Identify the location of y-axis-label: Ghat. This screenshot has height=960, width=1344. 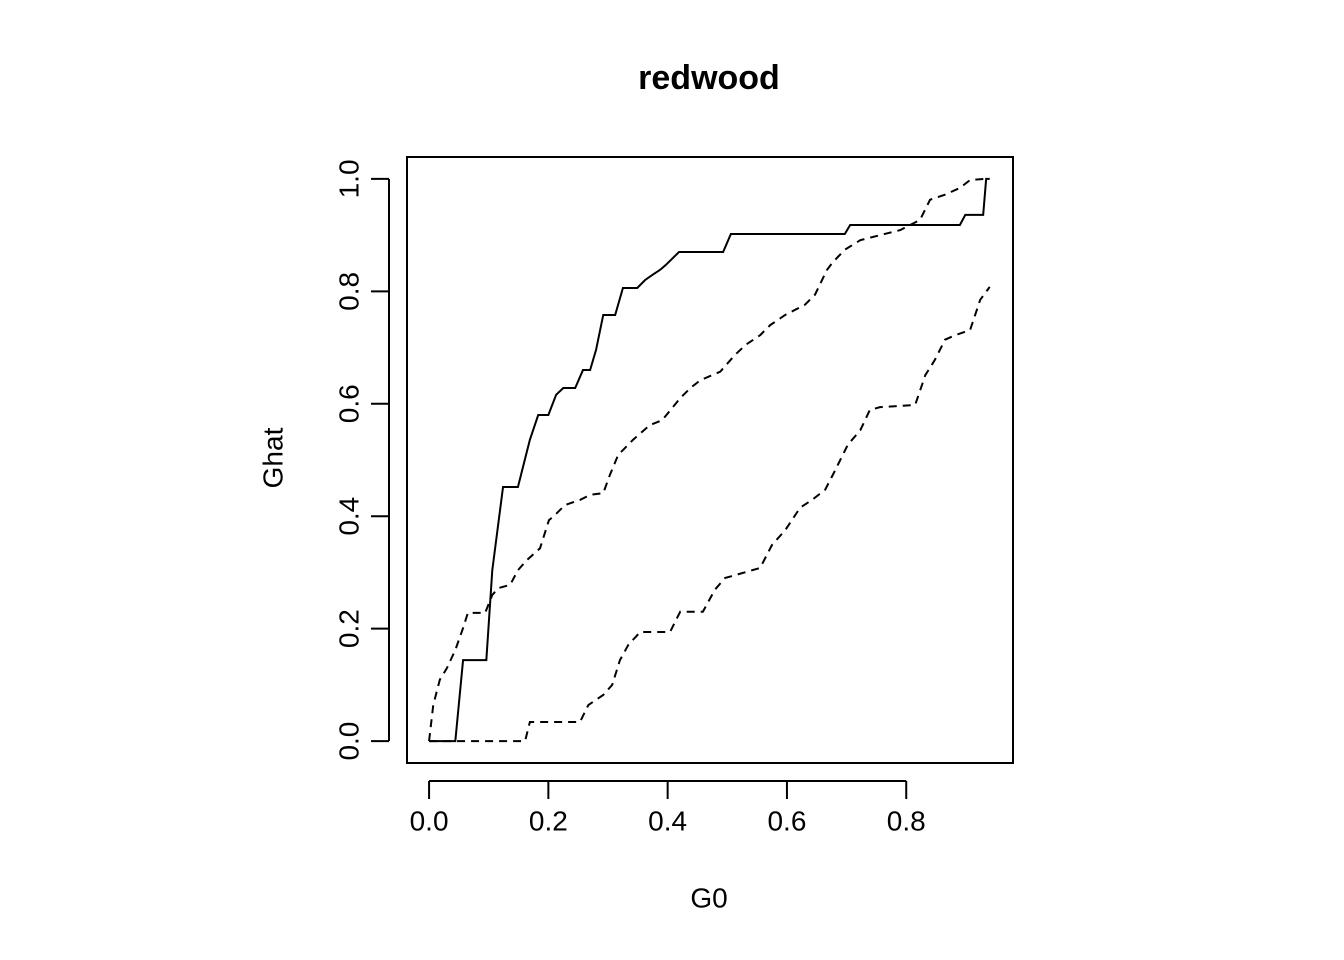
(272, 457).